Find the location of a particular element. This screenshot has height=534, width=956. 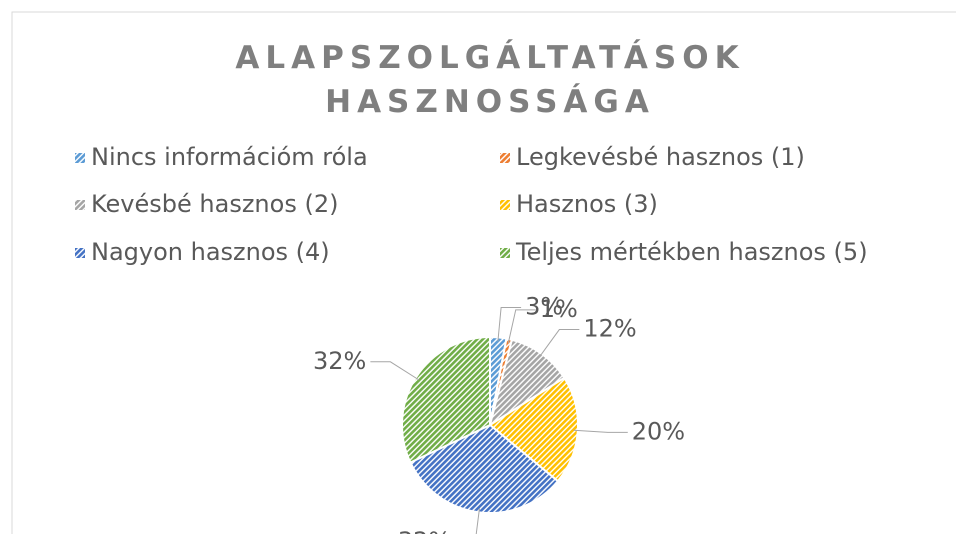

data-label: 3% is located at coordinates (544, 307).